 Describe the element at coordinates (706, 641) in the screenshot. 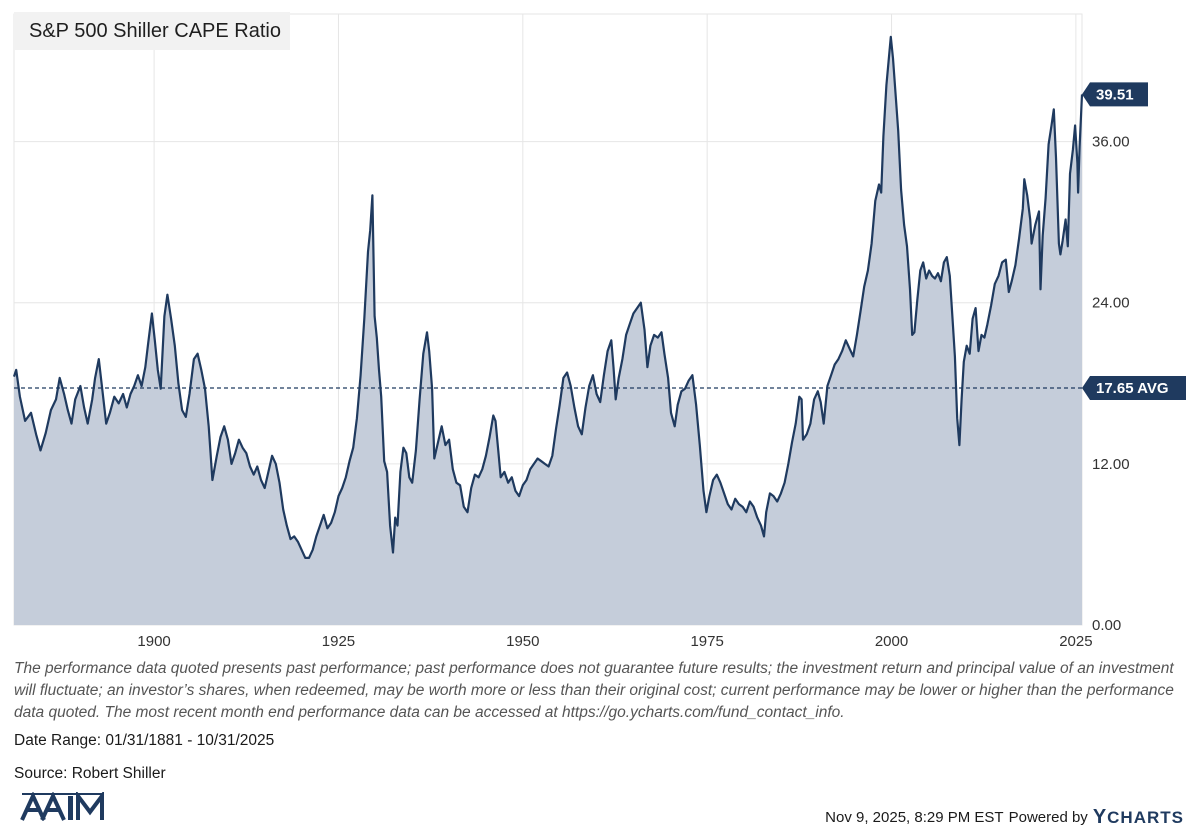

I see `x-tick-label: 1975` at that location.